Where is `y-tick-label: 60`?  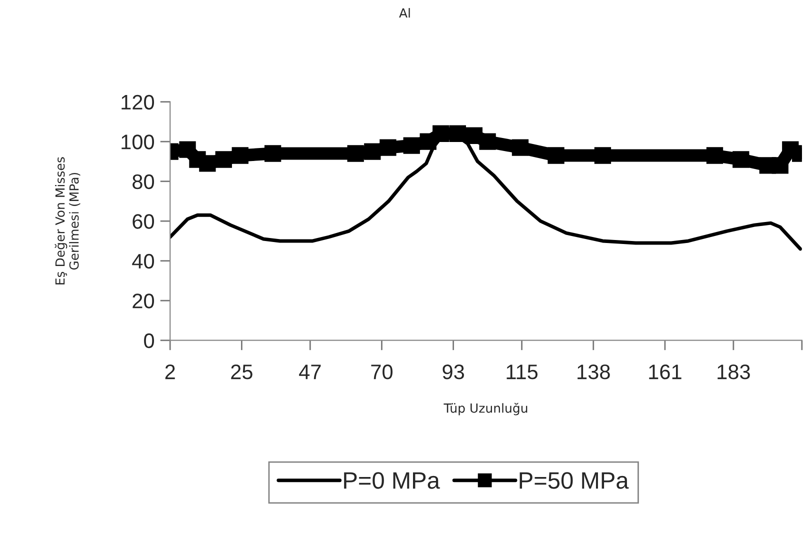
y-tick-label: 60 is located at coordinates (143, 221).